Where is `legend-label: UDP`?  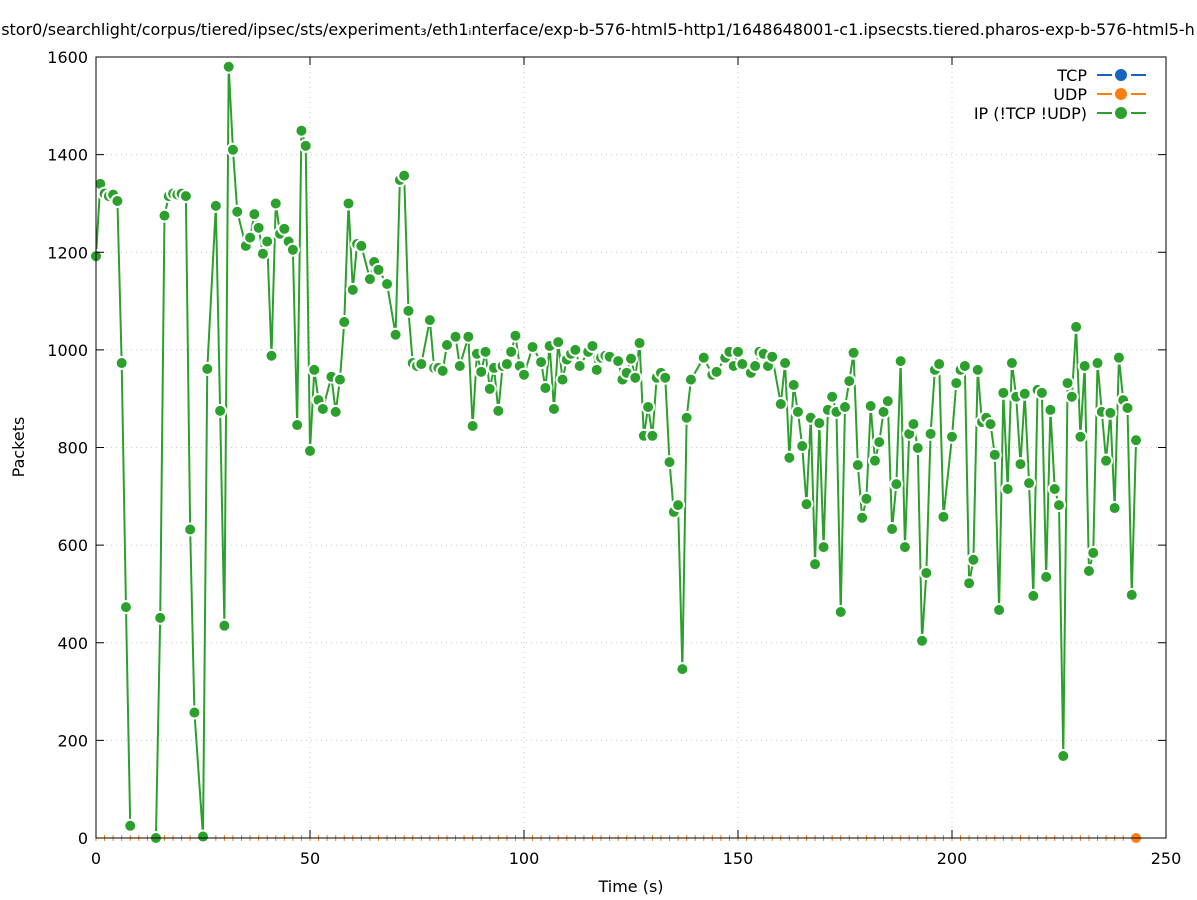 legend-label: UDP is located at coordinates (1070, 94).